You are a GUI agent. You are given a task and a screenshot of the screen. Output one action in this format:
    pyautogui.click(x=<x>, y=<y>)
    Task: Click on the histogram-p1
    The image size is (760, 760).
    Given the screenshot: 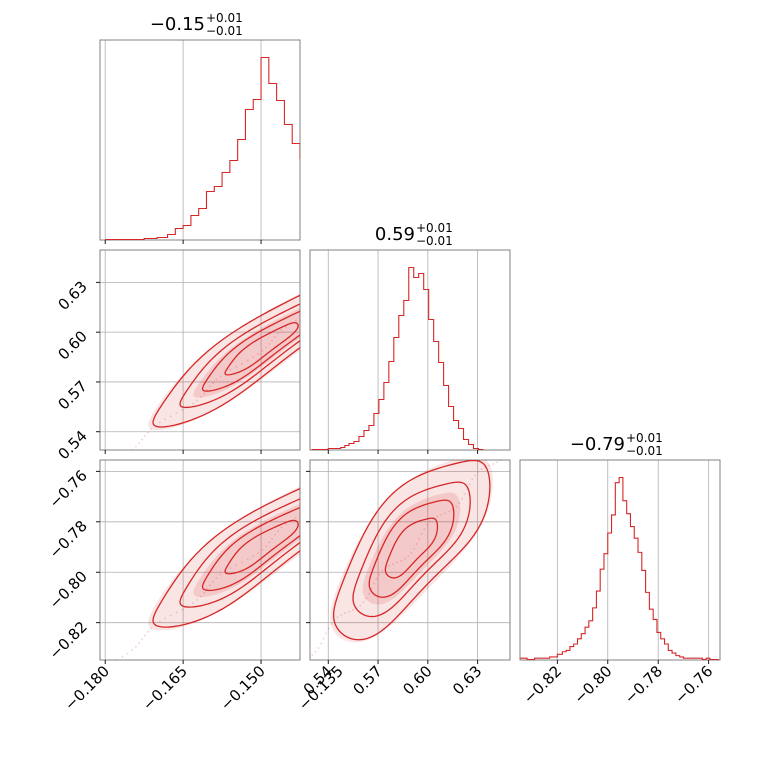 What is the action you would take?
    pyautogui.click(x=397, y=358)
    